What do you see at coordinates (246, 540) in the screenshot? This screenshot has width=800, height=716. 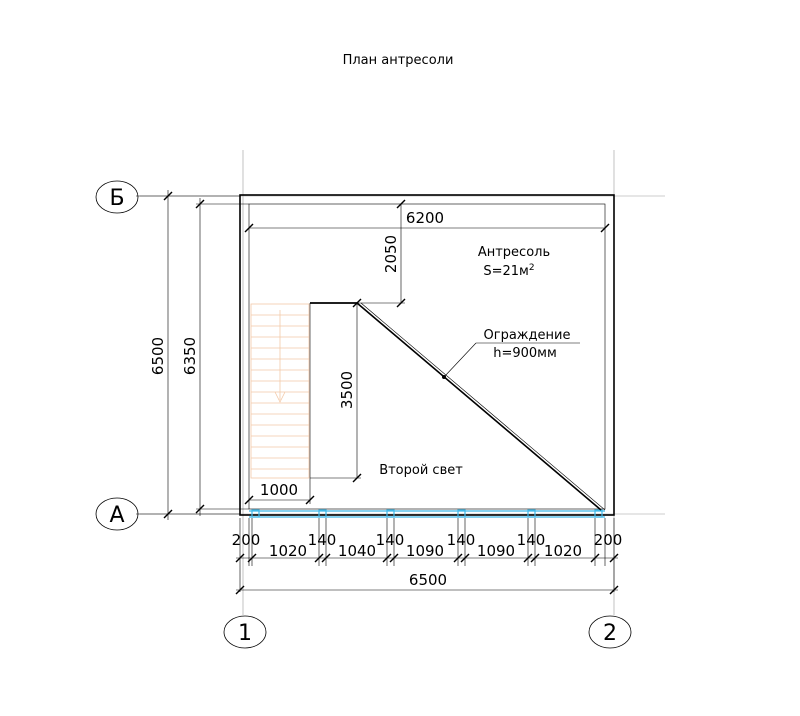 I see `dim-bottom-200-left: 200` at bounding box center [246, 540].